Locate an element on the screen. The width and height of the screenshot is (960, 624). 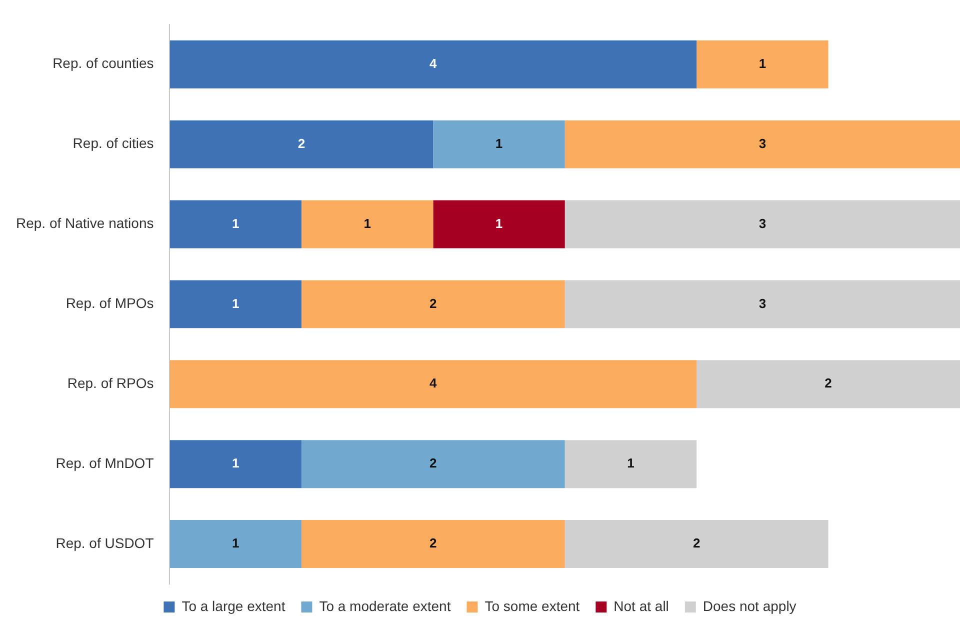
y-tick-label: Rep. of cities is located at coordinates (113, 143).